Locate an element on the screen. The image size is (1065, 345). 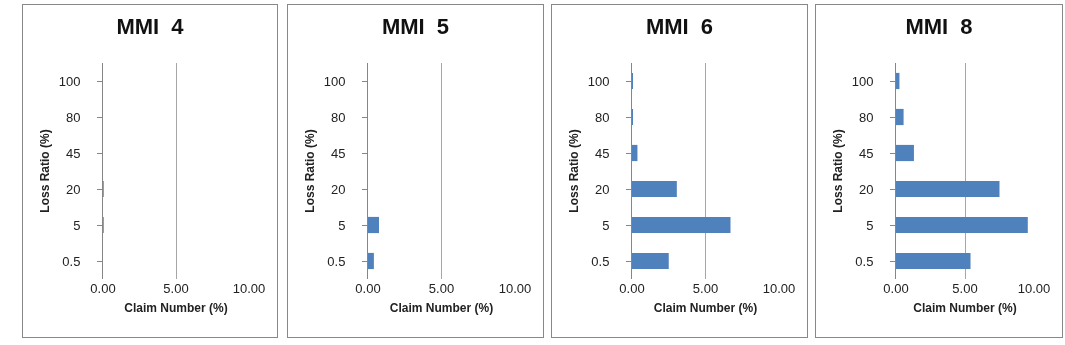
chart-title: MMI 6 is located at coordinates (679, 26).